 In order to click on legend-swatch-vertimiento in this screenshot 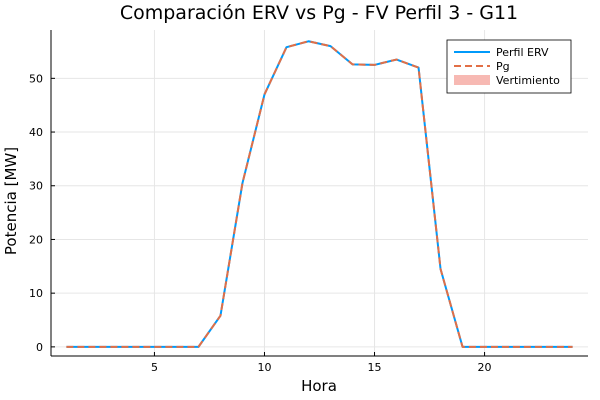, I will do `click(472, 80)`.